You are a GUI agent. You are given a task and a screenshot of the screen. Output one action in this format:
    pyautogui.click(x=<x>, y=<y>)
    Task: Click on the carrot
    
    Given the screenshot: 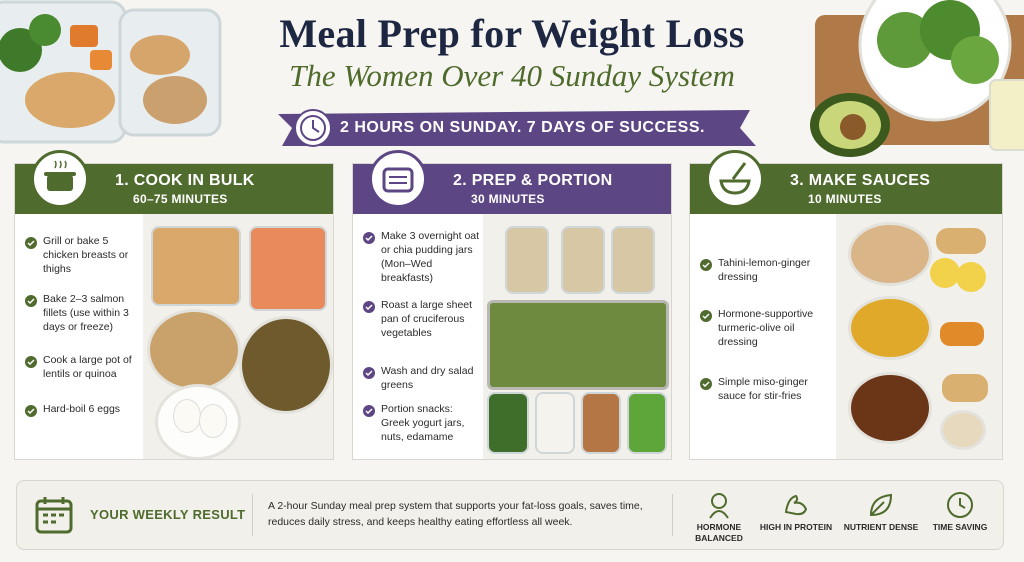 What is the action you would take?
    pyautogui.click(x=84, y=36)
    